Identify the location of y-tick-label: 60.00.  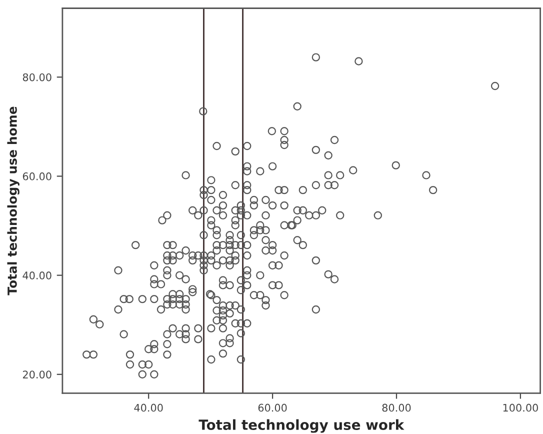
(37, 176).